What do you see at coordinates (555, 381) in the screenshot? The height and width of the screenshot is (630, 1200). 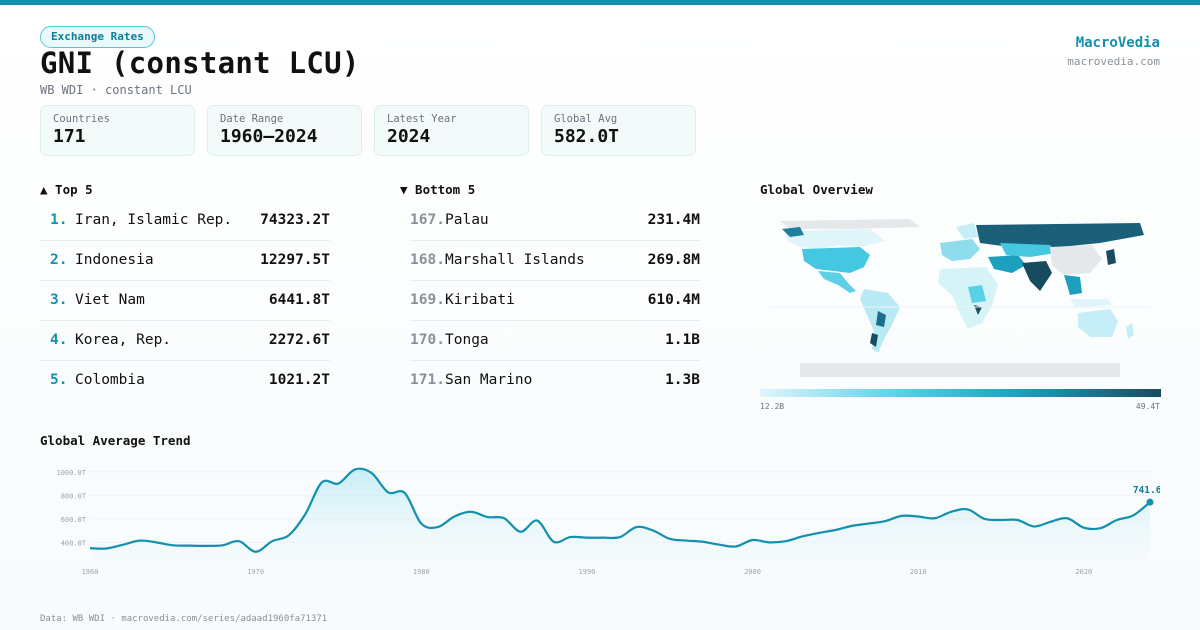 I see `list-item: 171. San Marino 1.3B` at bounding box center [555, 381].